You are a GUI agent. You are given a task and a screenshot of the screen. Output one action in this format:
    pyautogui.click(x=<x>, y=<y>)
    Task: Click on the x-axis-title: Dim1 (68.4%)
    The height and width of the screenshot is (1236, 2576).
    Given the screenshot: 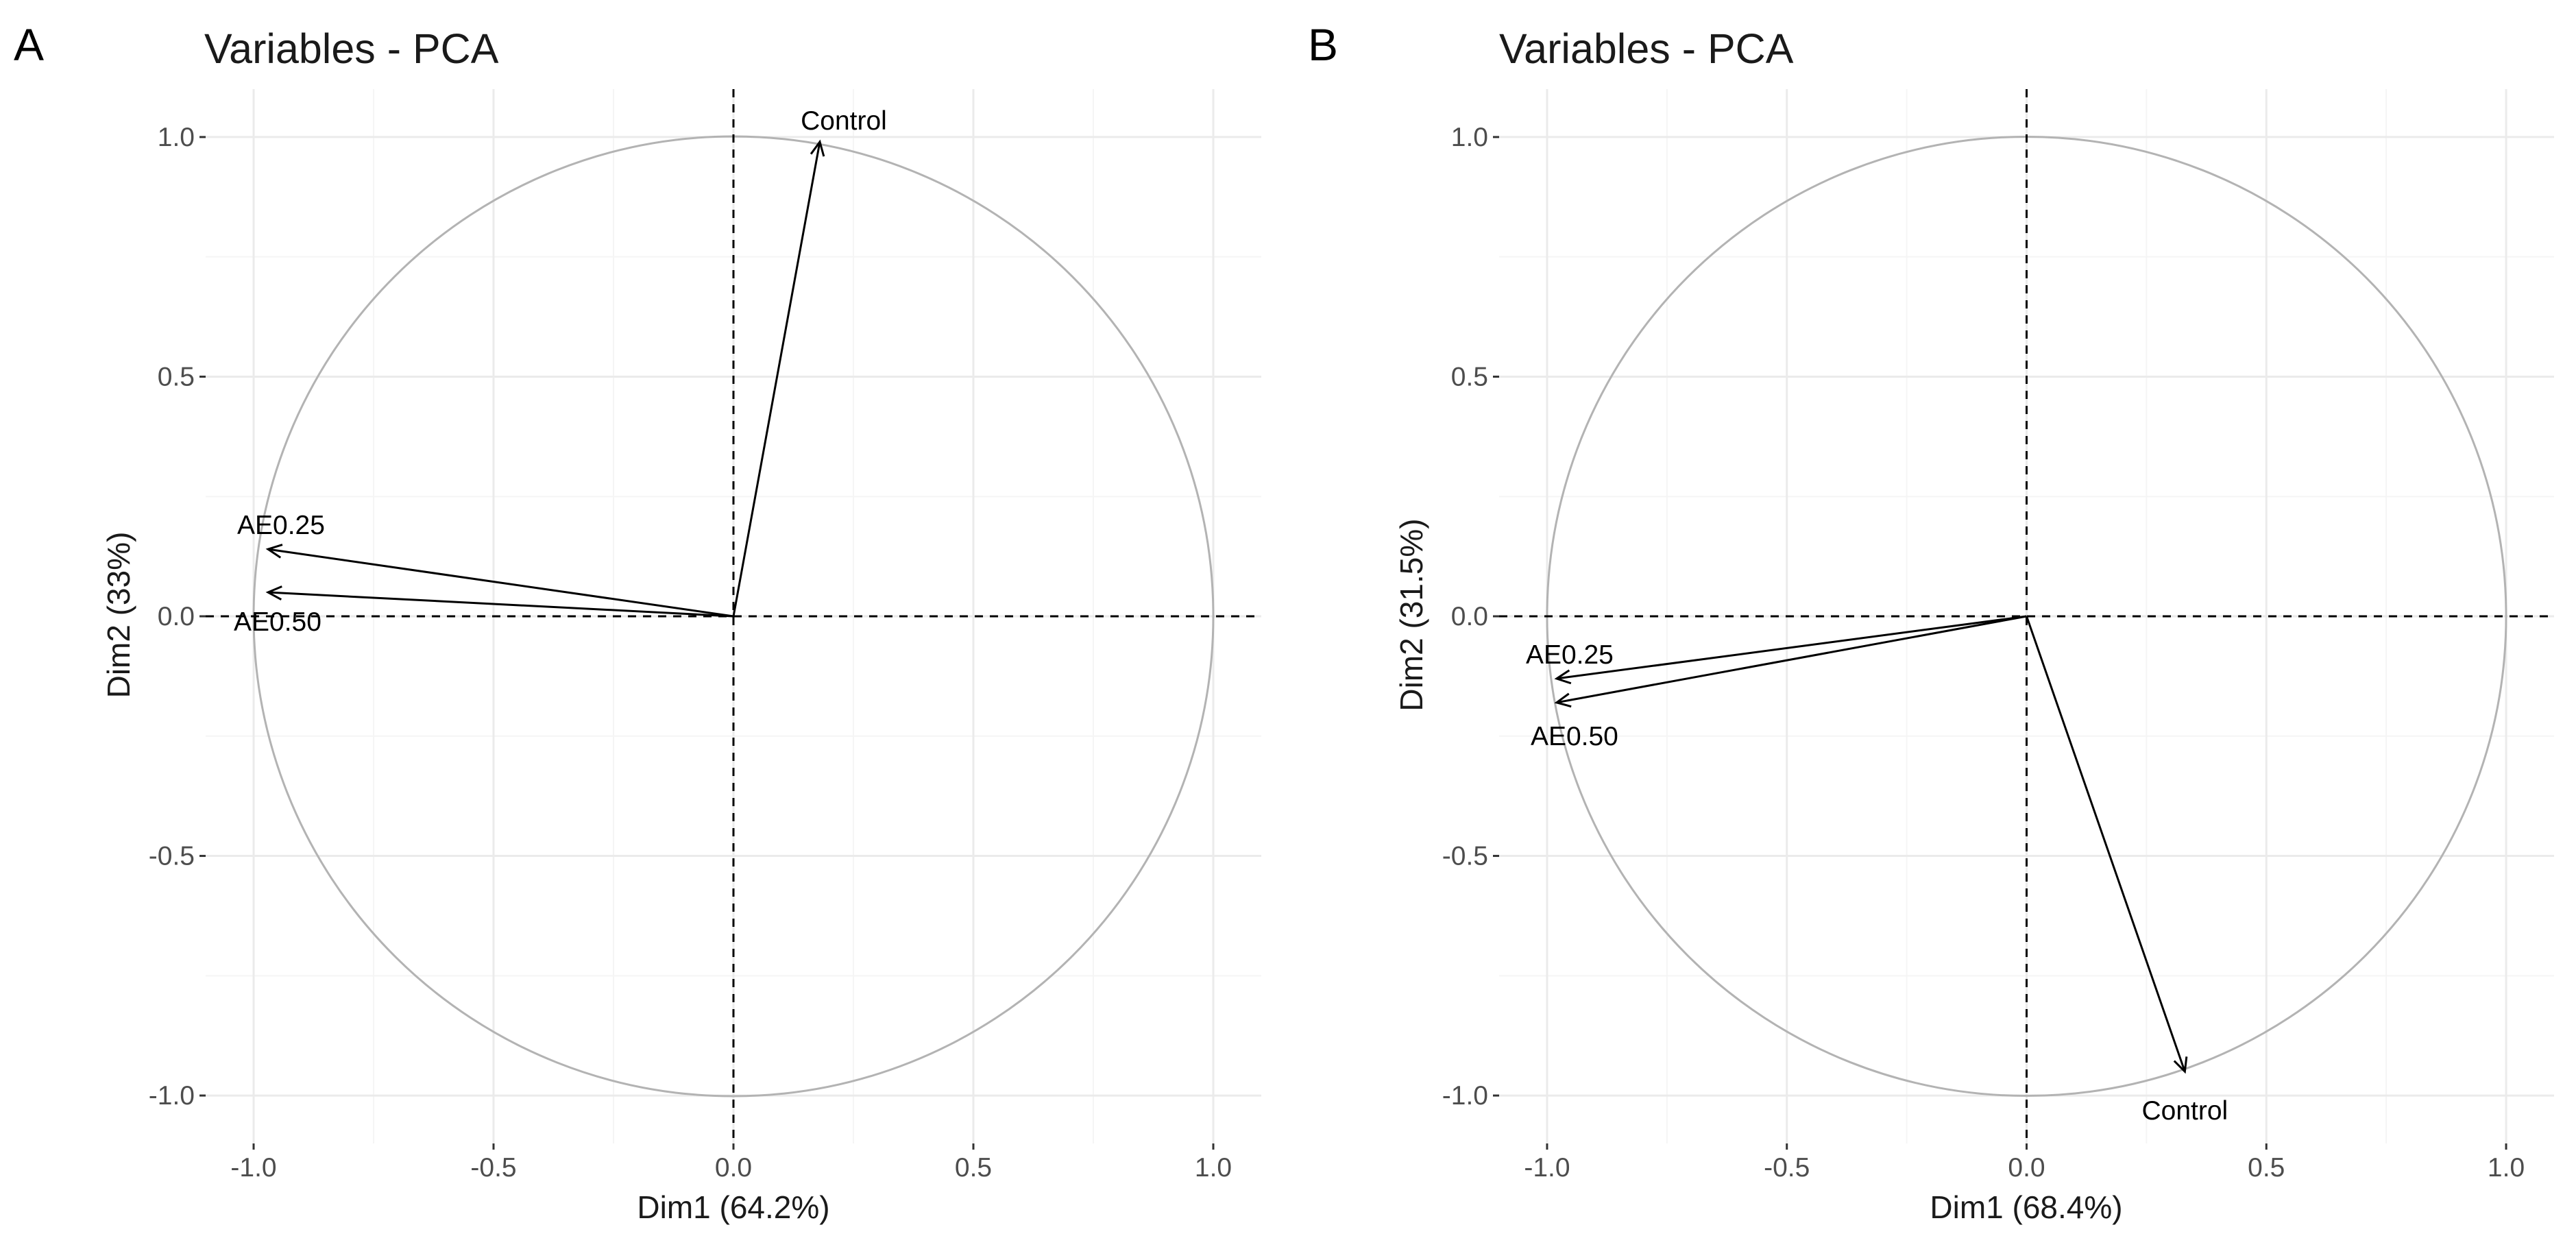 What is the action you would take?
    pyautogui.click(x=2026, y=1207)
    